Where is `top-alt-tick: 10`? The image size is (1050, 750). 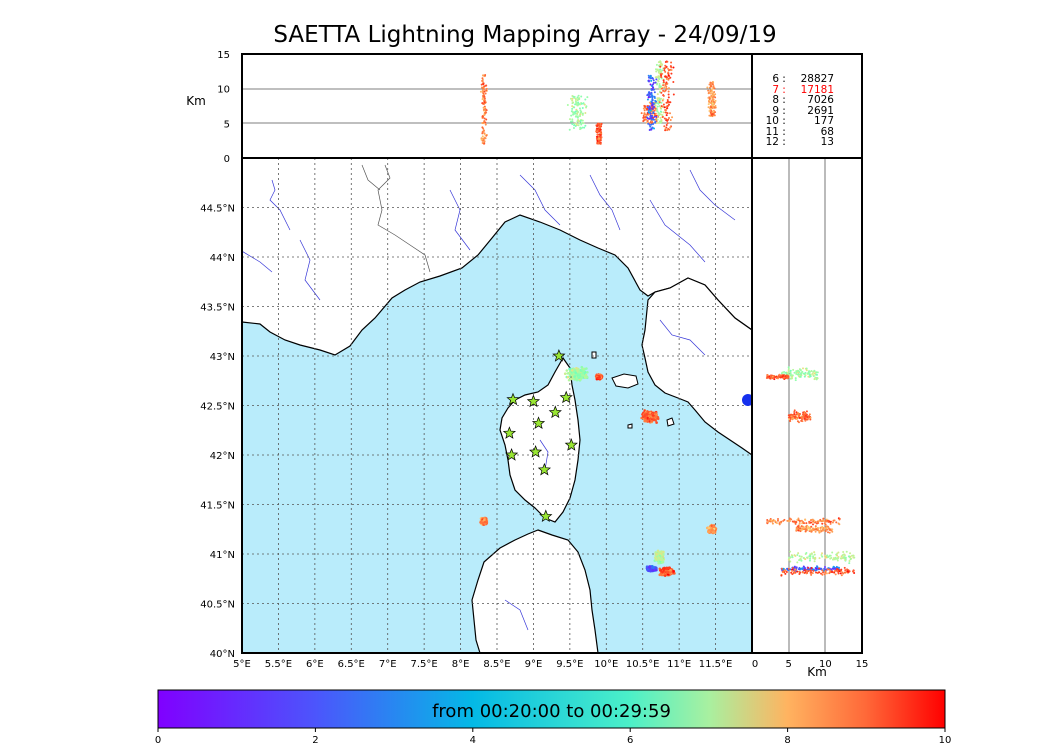
top-alt-tick: 10 is located at coordinates (223, 90).